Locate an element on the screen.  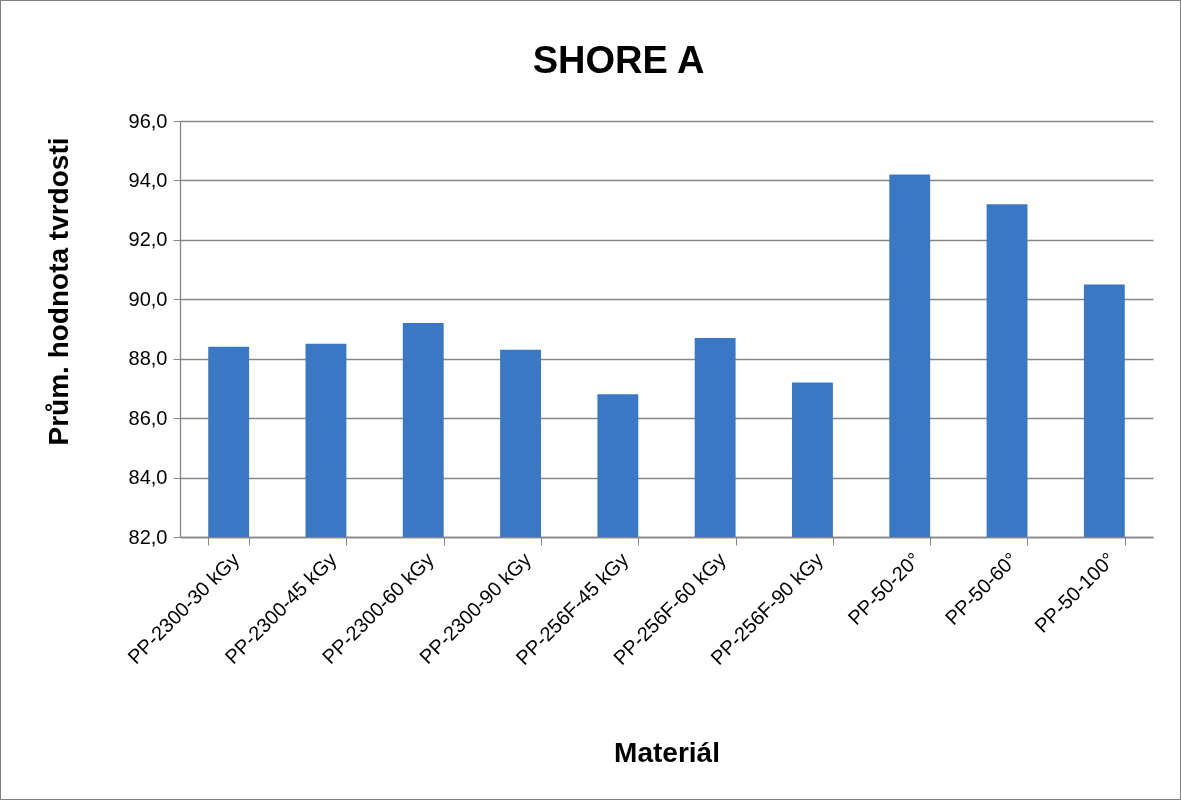
y-tick-label: 96,0 is located at coordinates (148, 120).